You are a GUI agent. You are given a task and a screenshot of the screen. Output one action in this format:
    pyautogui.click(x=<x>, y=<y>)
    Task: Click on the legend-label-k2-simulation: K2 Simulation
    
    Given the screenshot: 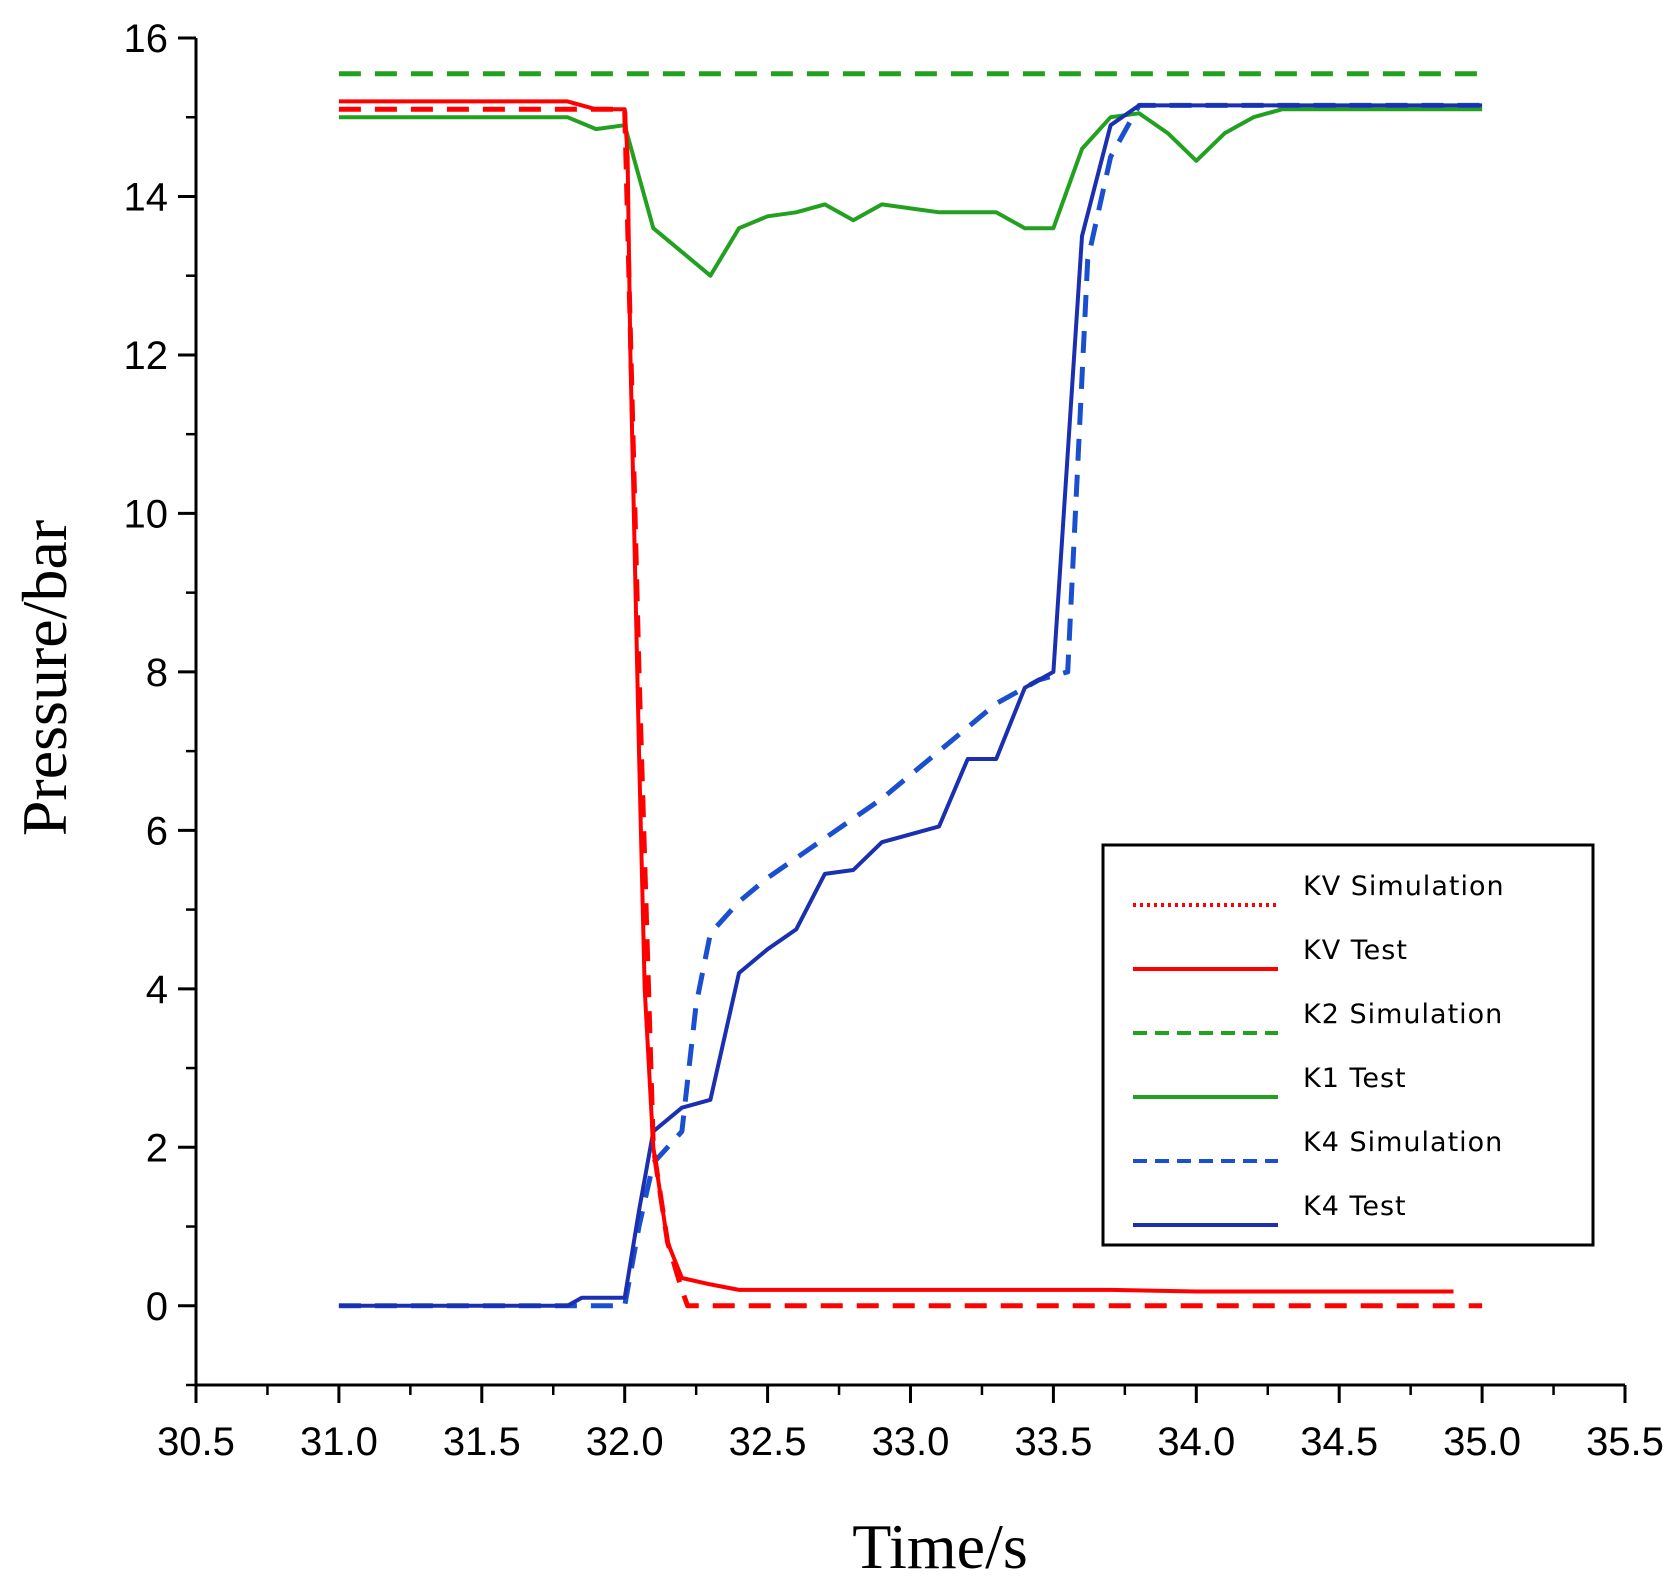 What is the action you would take?
    pyautogui.click(x=1403, y=1014)
    